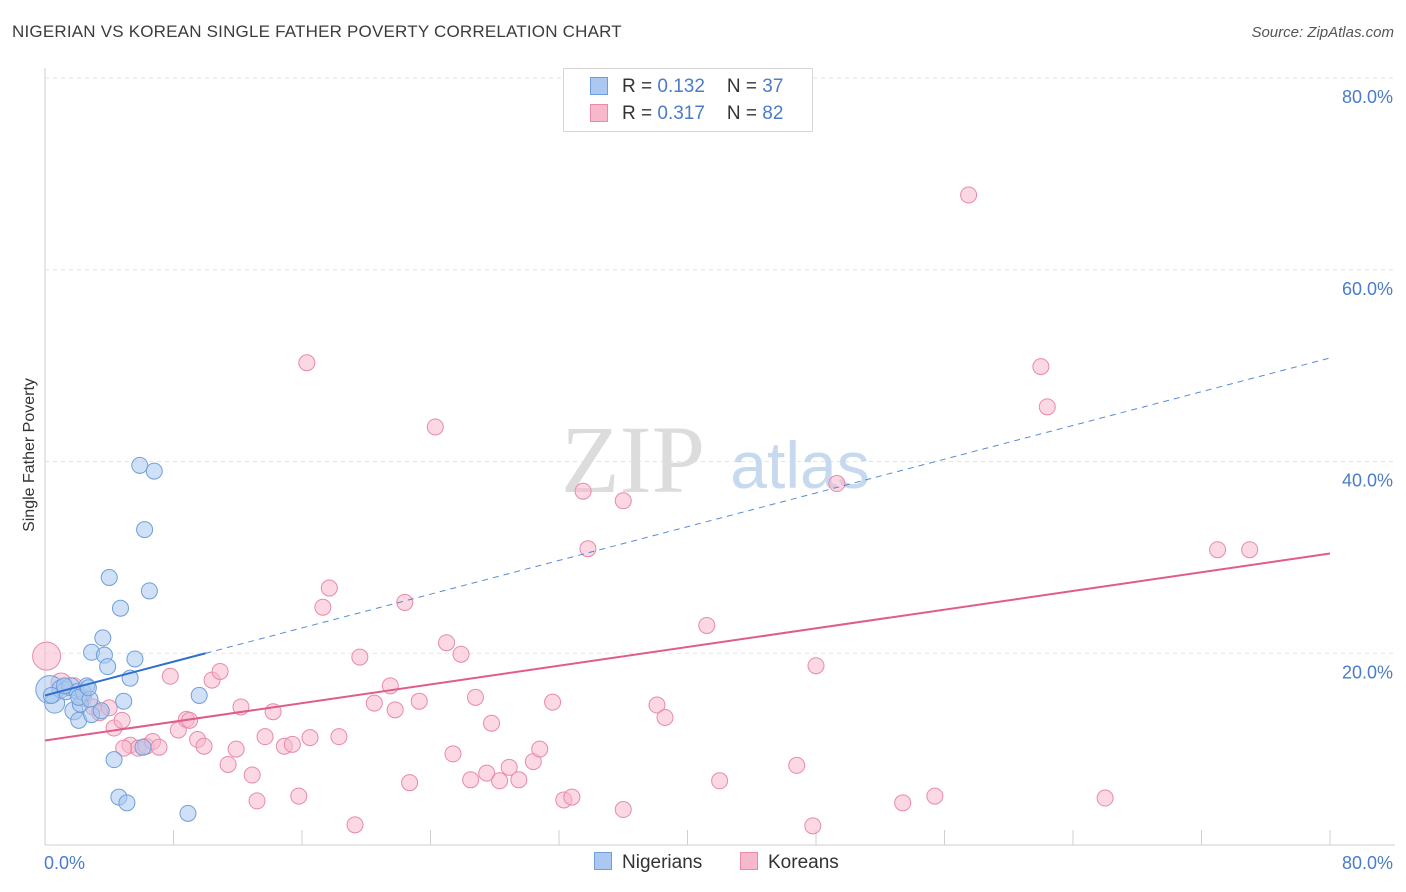 The image size is (1406, 892). What do you see at coordinates (1367, 289) in the screenshot?
I see `y-tick-label: 60.0%` at bounding box center [1367, 289].